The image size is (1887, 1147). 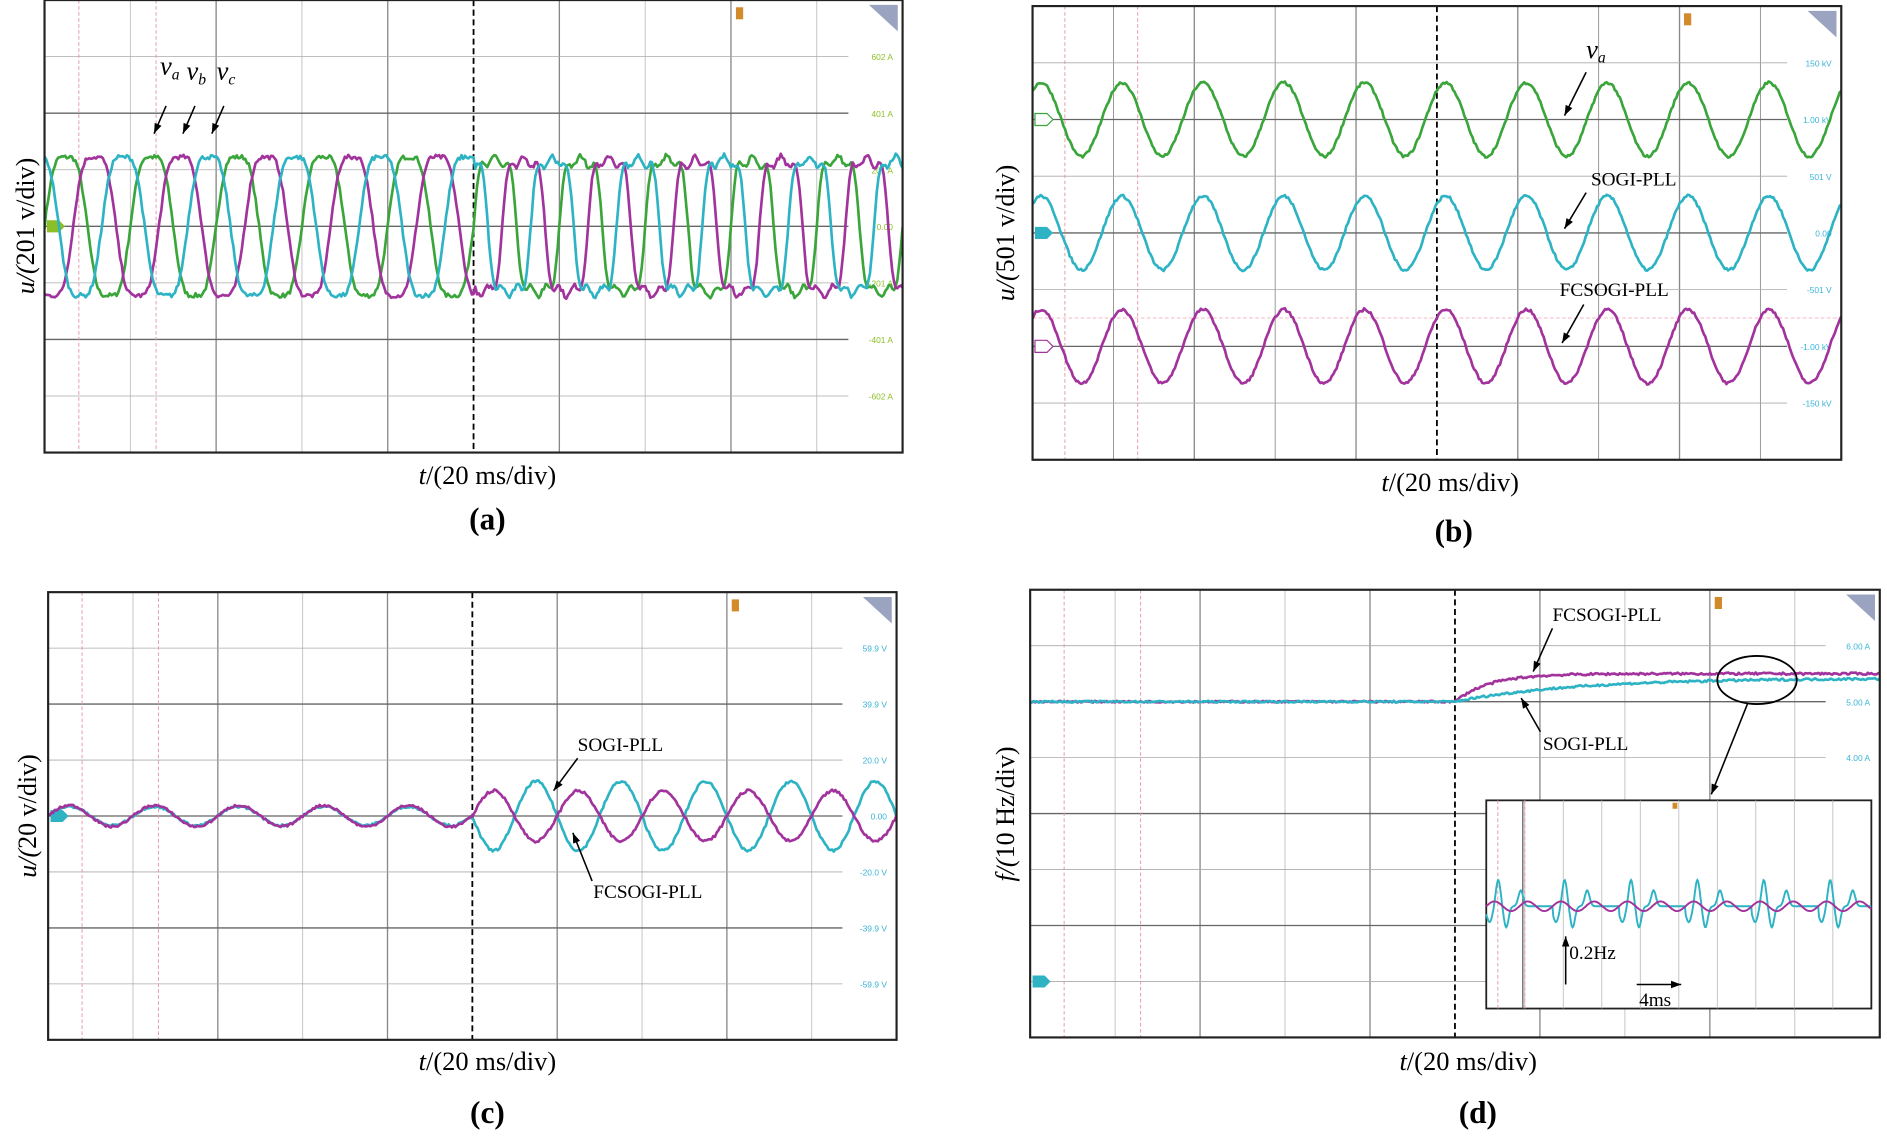 I want to click on arrow-time-scale-head, so click(x=1676, y=984).